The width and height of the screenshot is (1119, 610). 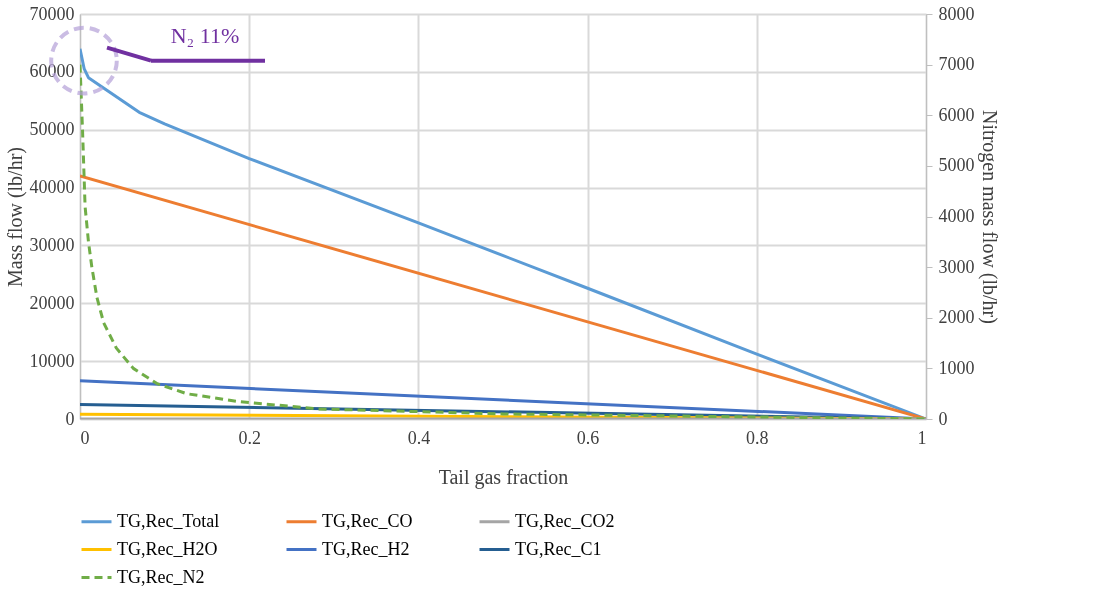 I want to click on x-tick-label: 0, so click(x=85, y=437).